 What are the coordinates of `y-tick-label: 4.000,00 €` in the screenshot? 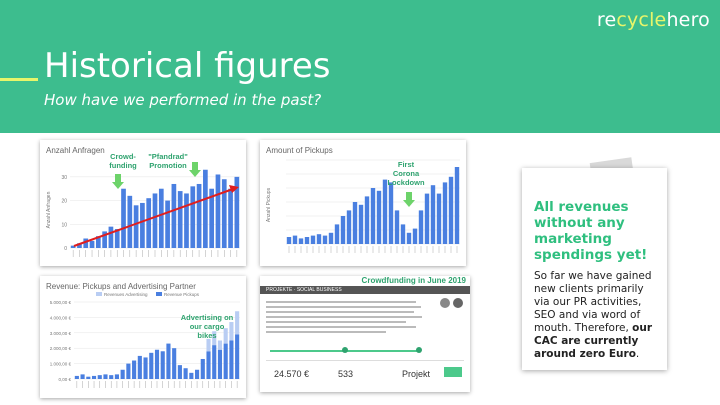 It's located at (61, 317).